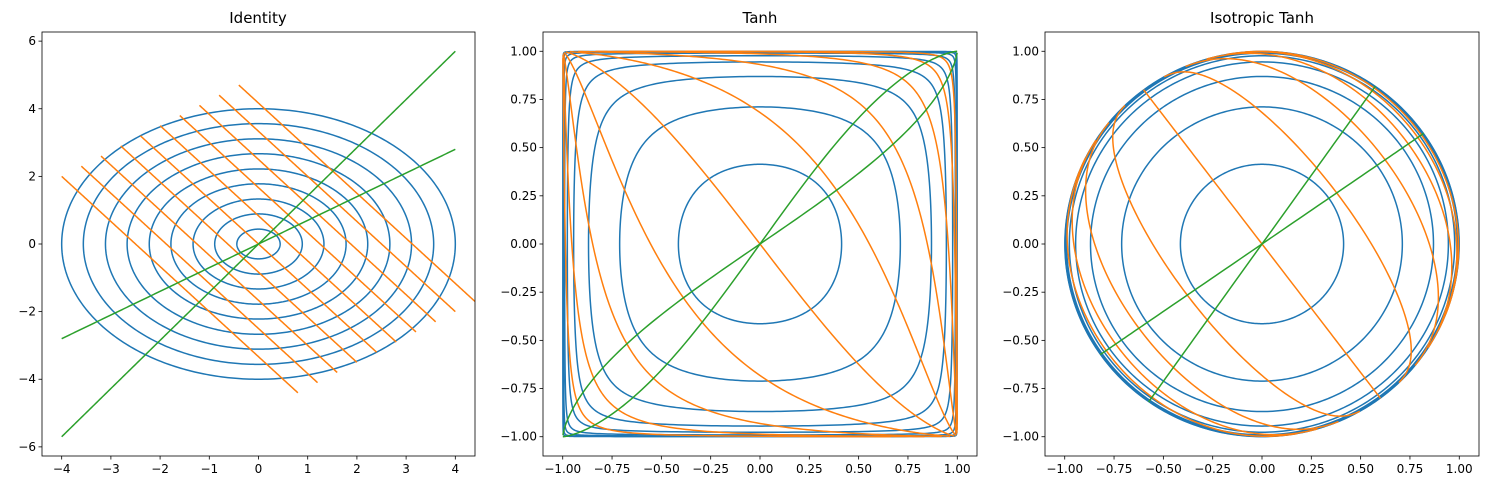 The image size is (1489, 490). Describe the element at coordinates (32, 176) in the screenshot. I see `y-tick-label: 2` at that location.